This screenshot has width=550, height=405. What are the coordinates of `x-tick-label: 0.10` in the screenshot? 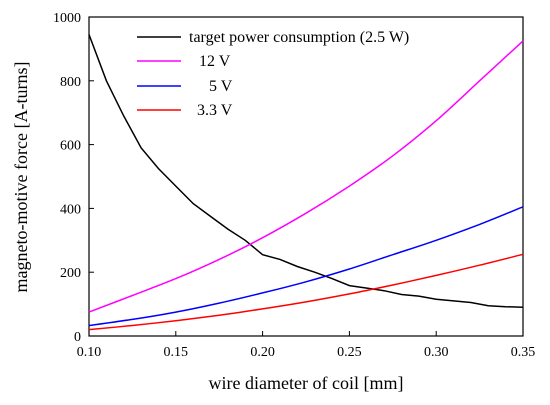 It's located at (89, 352).